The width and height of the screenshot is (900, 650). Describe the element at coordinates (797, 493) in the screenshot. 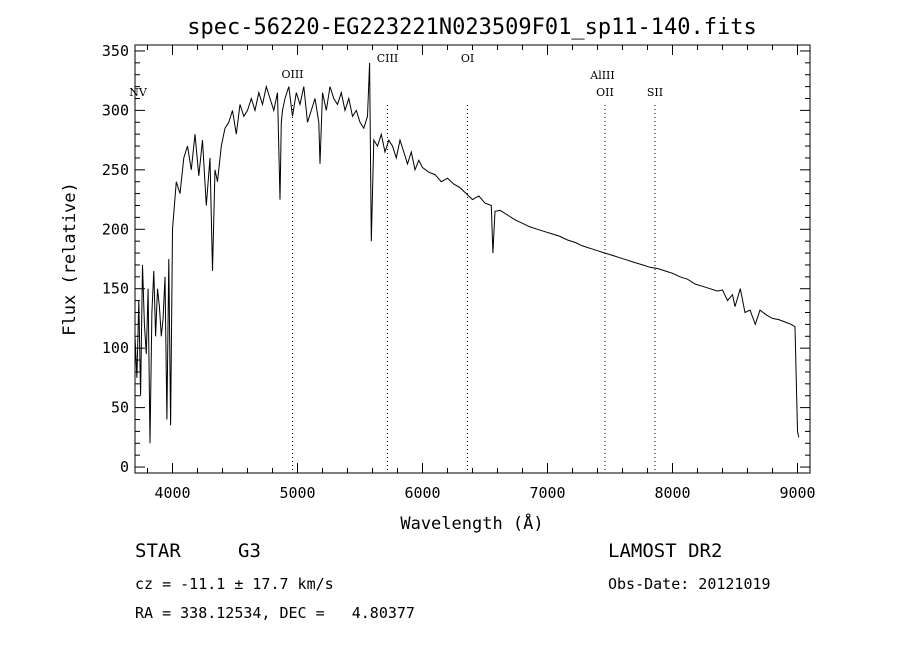

I see `x-tick-label: 9000` at that location.